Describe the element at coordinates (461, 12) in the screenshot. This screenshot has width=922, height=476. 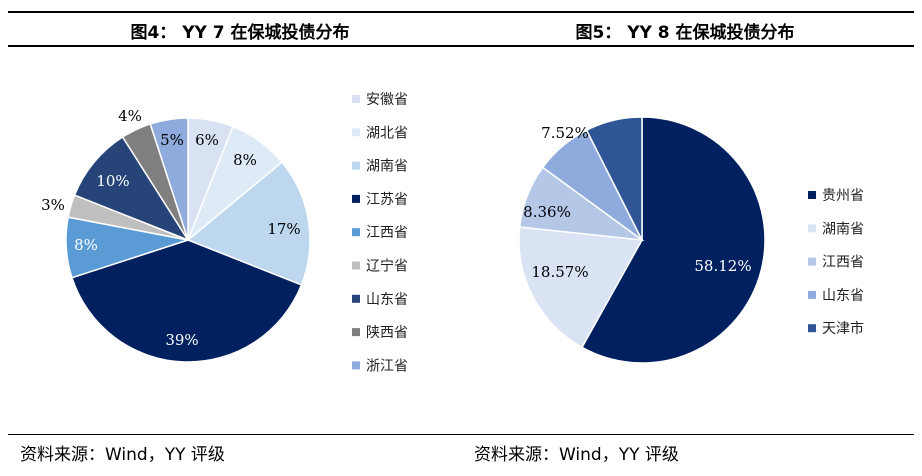
I see `top-rule` at that location.